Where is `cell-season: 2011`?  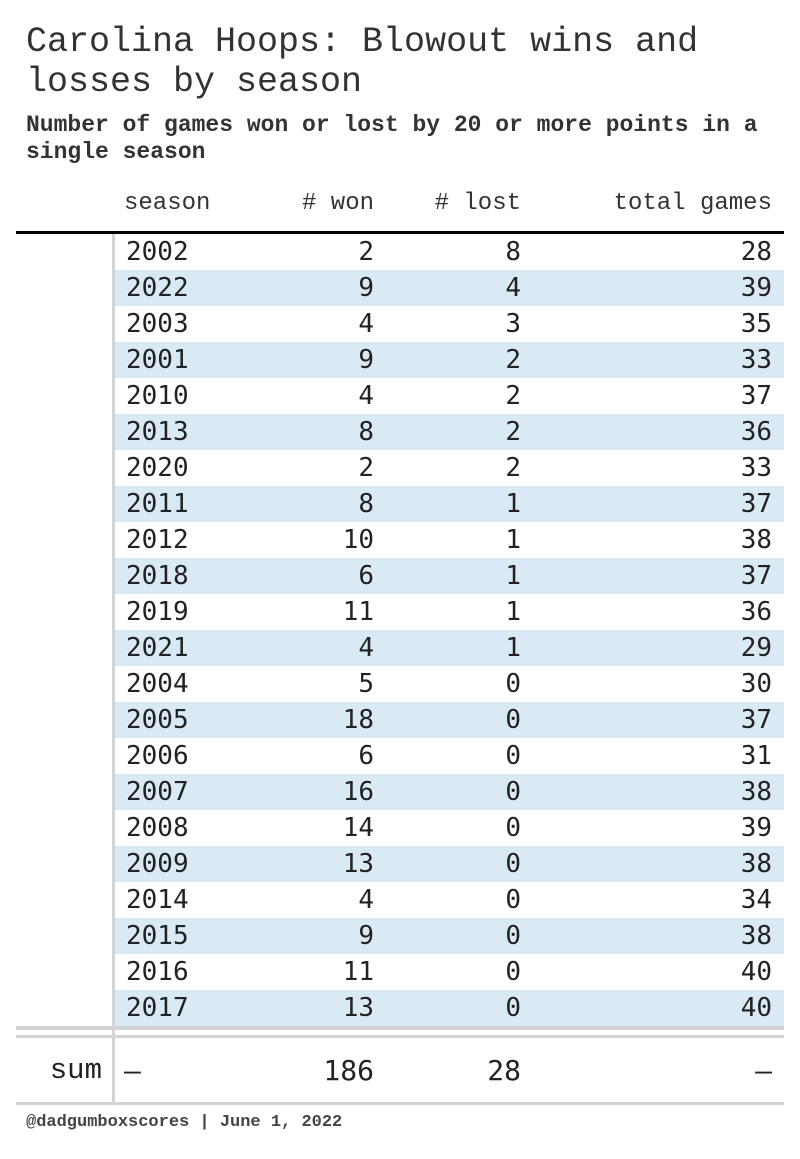 cell-season: 2011 is located at coordinates (157, 504).